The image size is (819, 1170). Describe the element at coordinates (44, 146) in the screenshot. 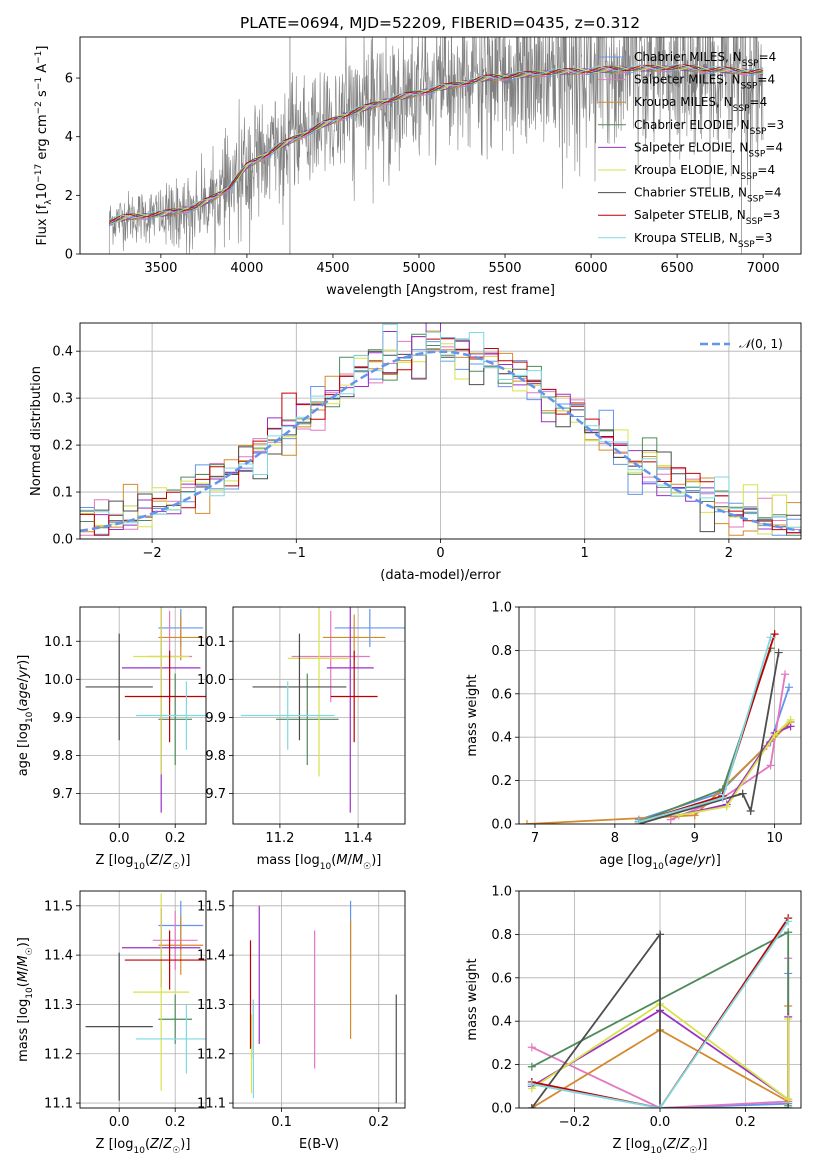

I see `y-axis-label: Flux [fλ10−17 erg cm−2 s−1 A−1]` at that location.